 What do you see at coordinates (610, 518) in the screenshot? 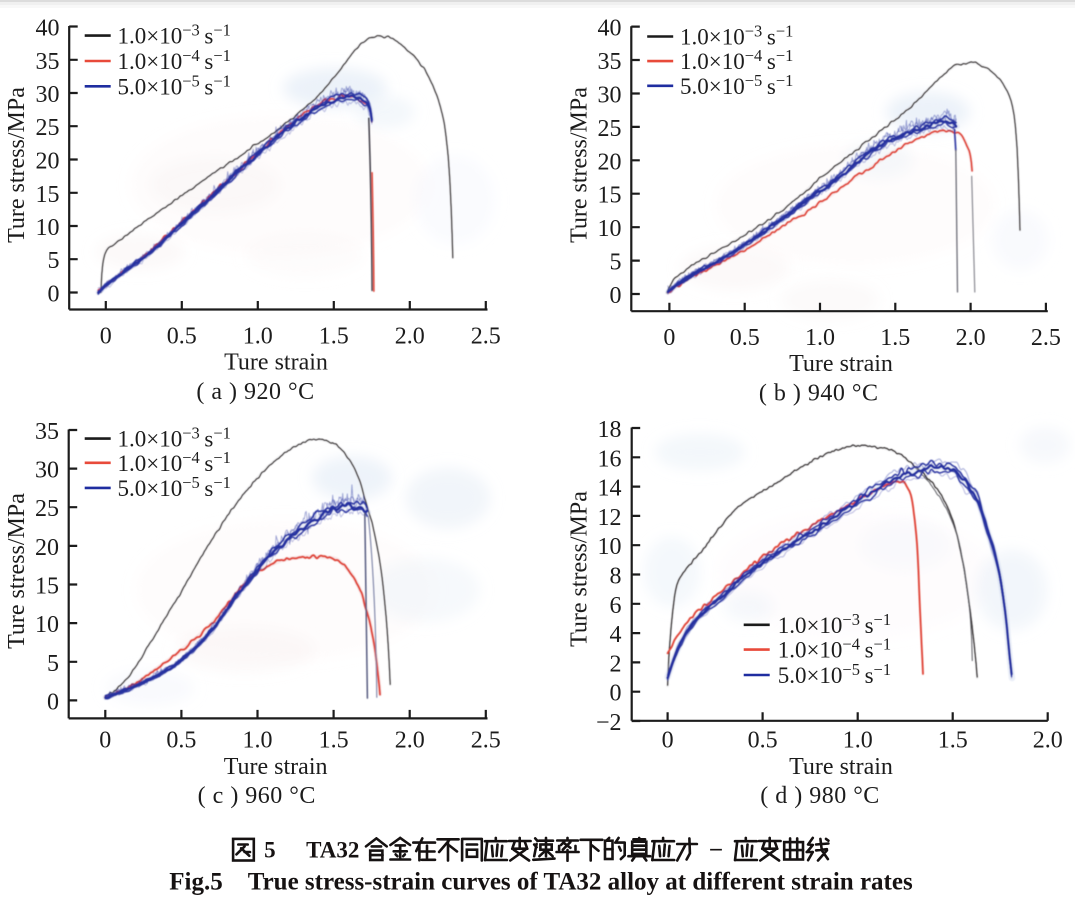
I see `svg-text: 12` at bounding box center [610, 518].